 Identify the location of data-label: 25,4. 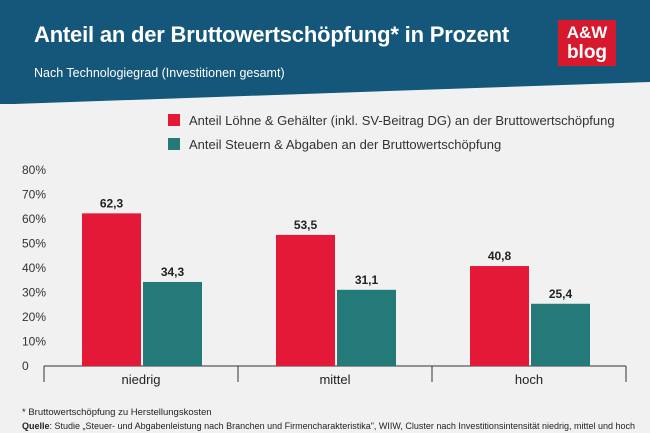
(561, 294).